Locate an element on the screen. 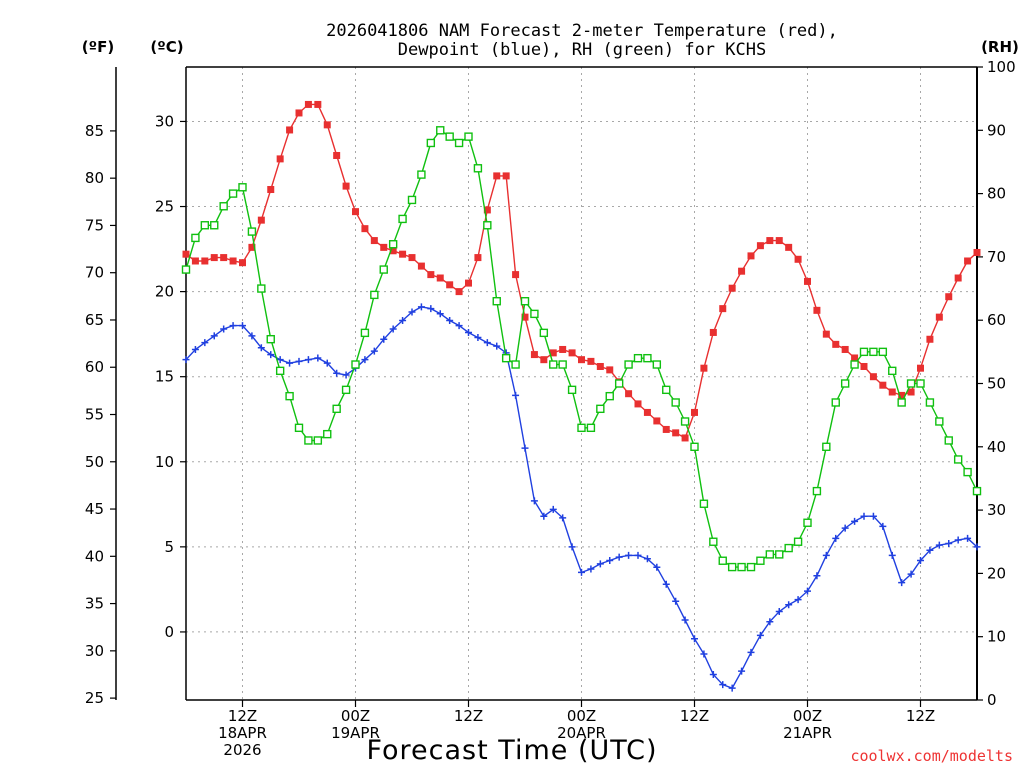 Image resolution: width=1024 pixels, height=768 pixels. fahrenheit-tick-label: 85 is located at coordinates (94, 131).